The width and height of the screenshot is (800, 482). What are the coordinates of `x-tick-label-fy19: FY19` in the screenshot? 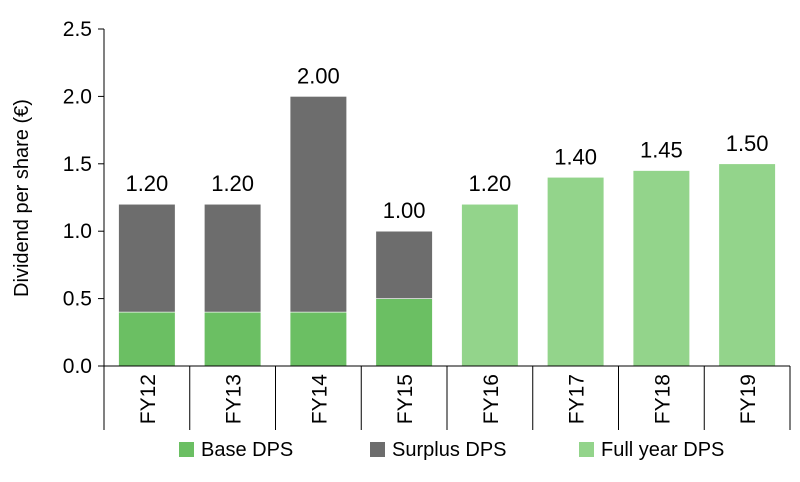 It's located at (748, 399).